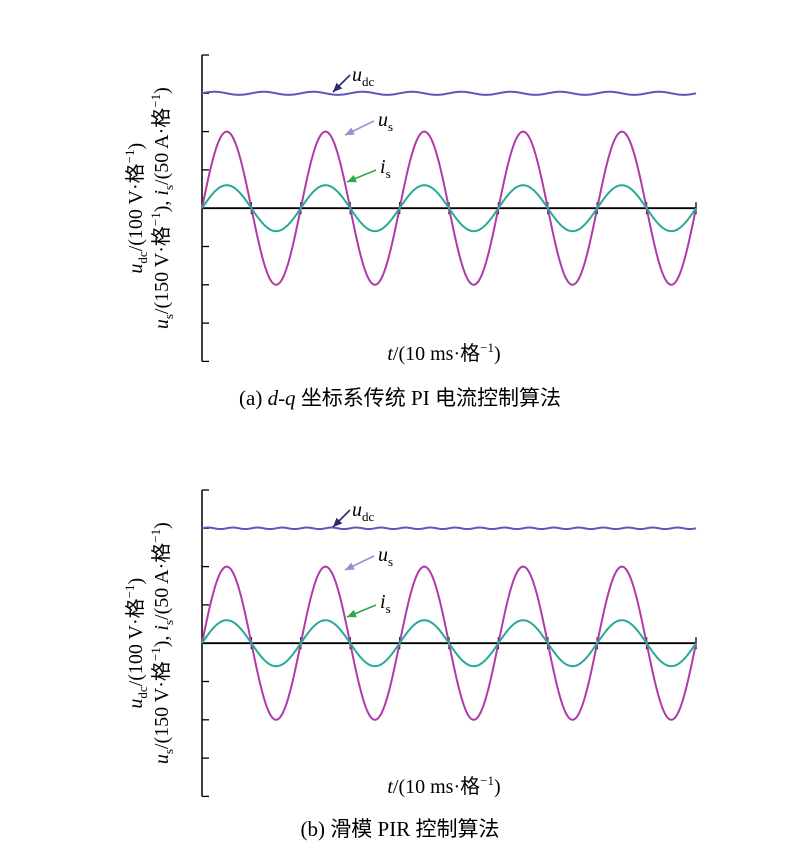  I want to click on panel-caption: (b) 滑模 PIR 控制算法, so click(400, 829).